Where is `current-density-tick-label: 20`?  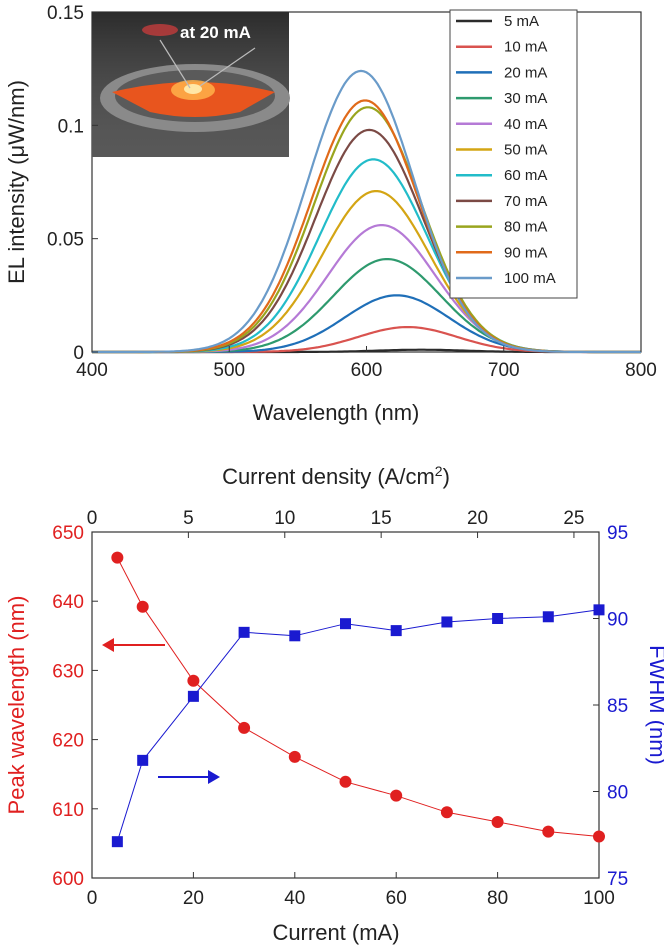
current-density-tick-label: 20 is located at coordinates (477, 518).